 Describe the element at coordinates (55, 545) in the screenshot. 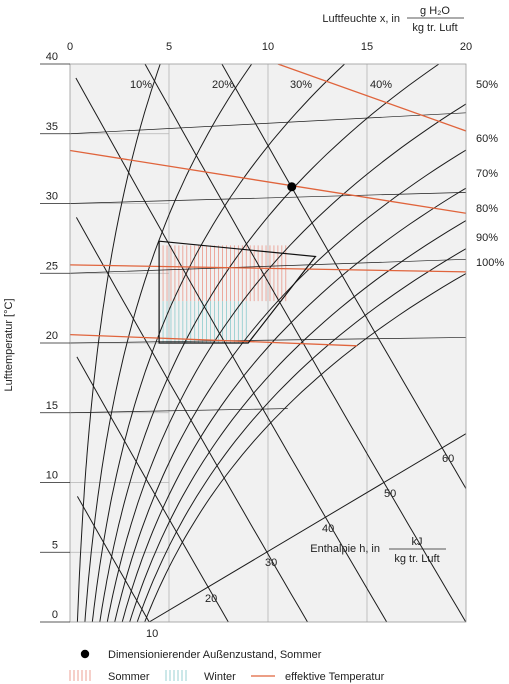

I see `y-tick-label: 5` at that location.